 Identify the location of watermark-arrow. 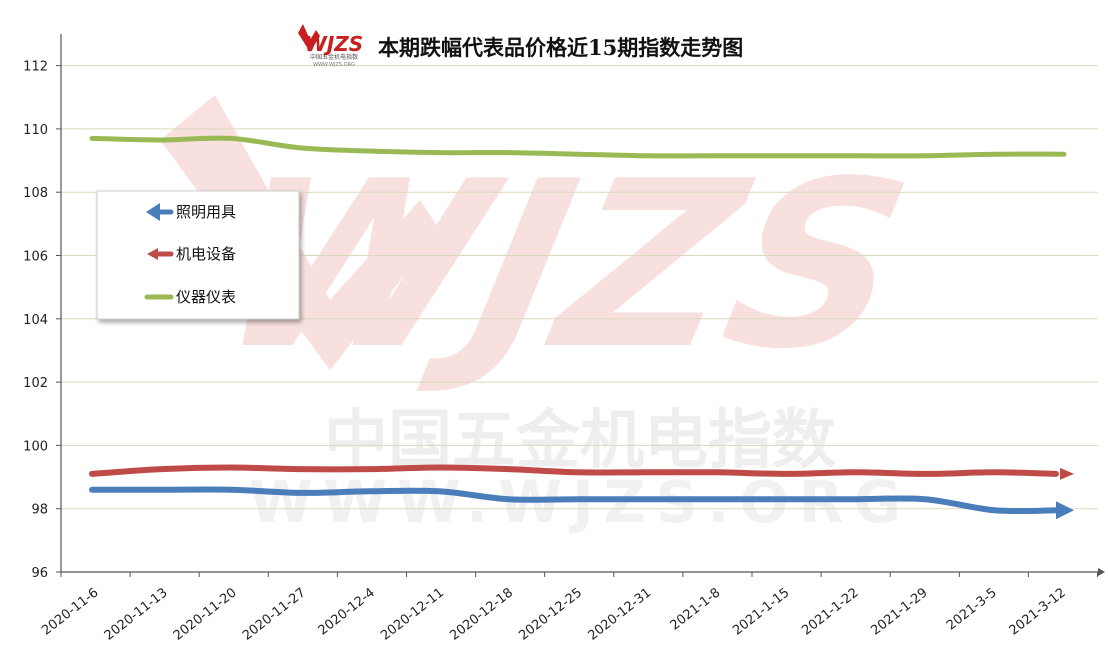
(300, 232).